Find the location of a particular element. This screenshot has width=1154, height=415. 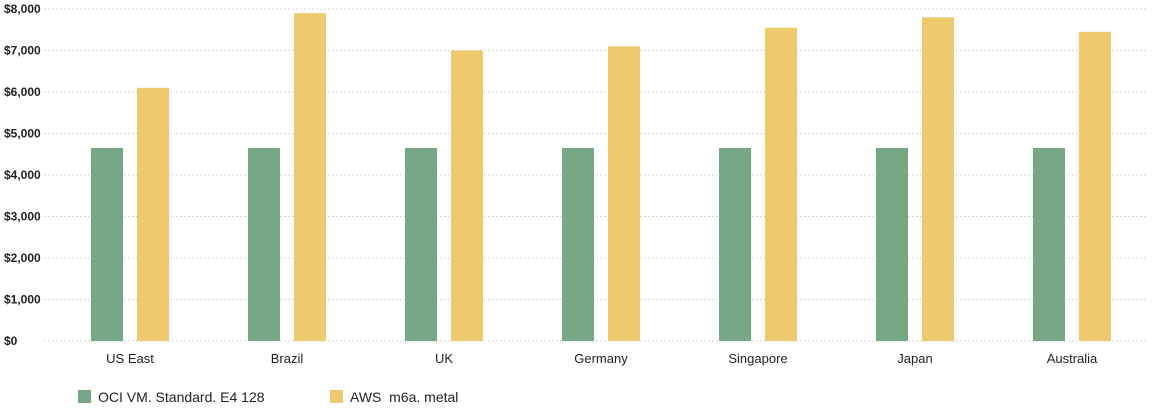

bar-oci-japan is located at coordinates (892, 244).